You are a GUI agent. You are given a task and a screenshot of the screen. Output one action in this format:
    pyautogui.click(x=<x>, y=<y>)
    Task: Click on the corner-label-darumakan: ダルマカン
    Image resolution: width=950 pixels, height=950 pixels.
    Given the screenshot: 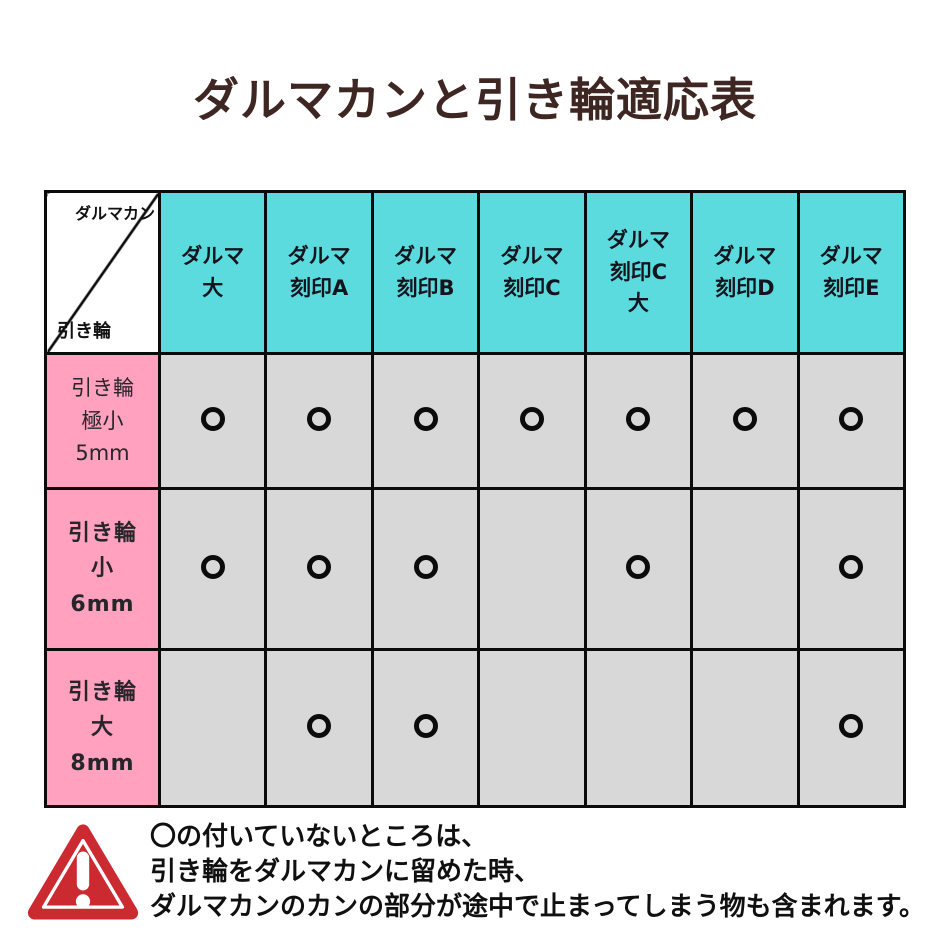 What is the action you would take?
    pyautogui.click(x=114, y=213)
    